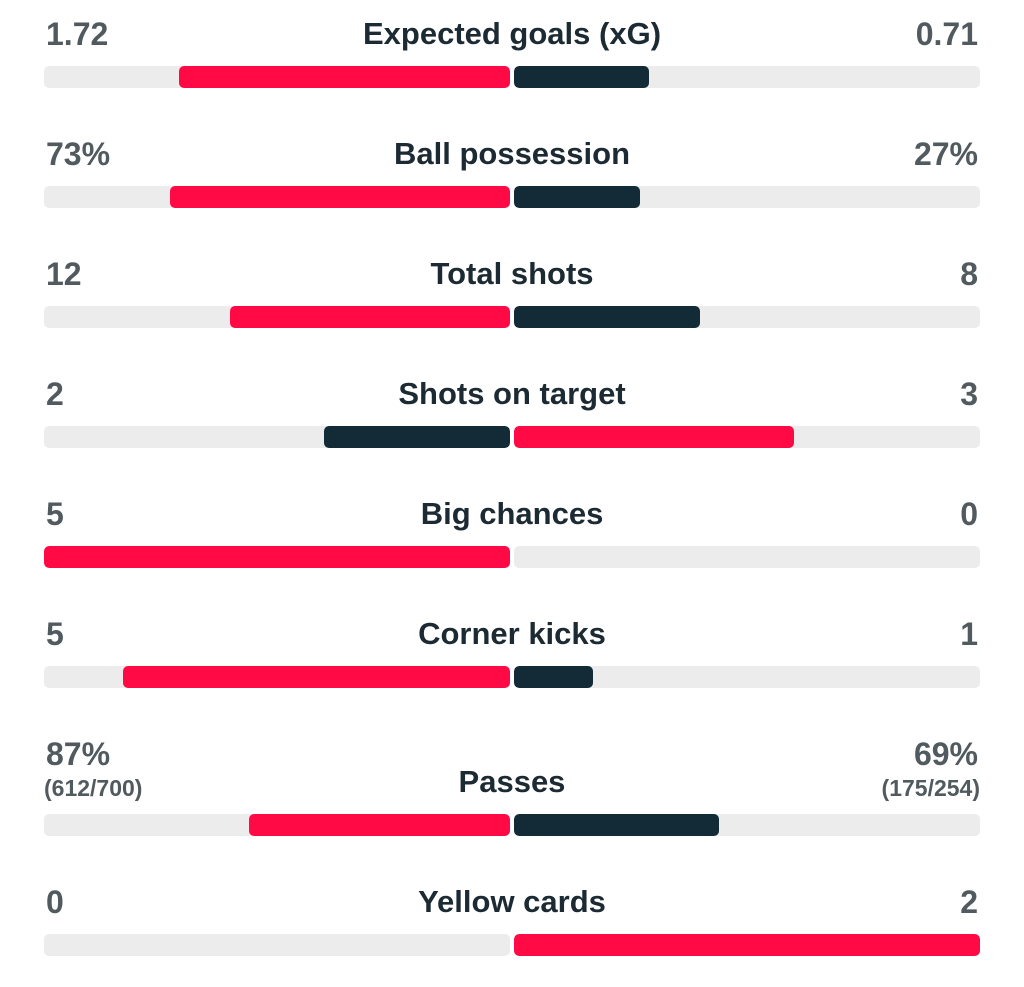  Describe the element at coordinates (512, 513) in the screenshot. I see `stat-title: Big chances` at that location.